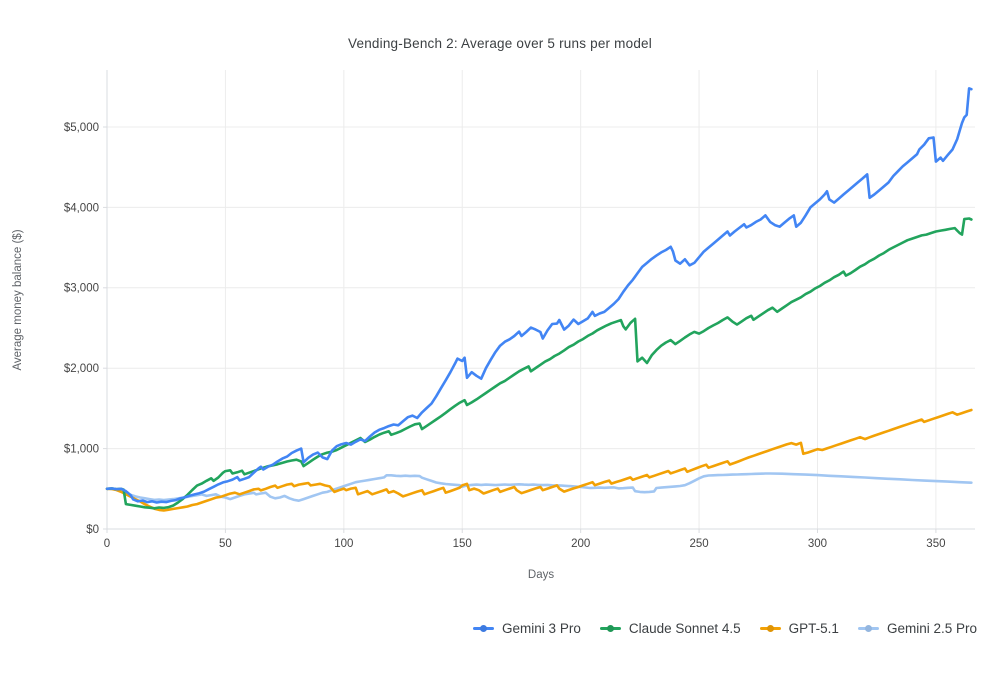 This screenshot has height=677, width=1000. What do you see at coordinates (541, 575) in the screenshot?
I see `x-axis-title: Days` at bounding box center [541, 575].